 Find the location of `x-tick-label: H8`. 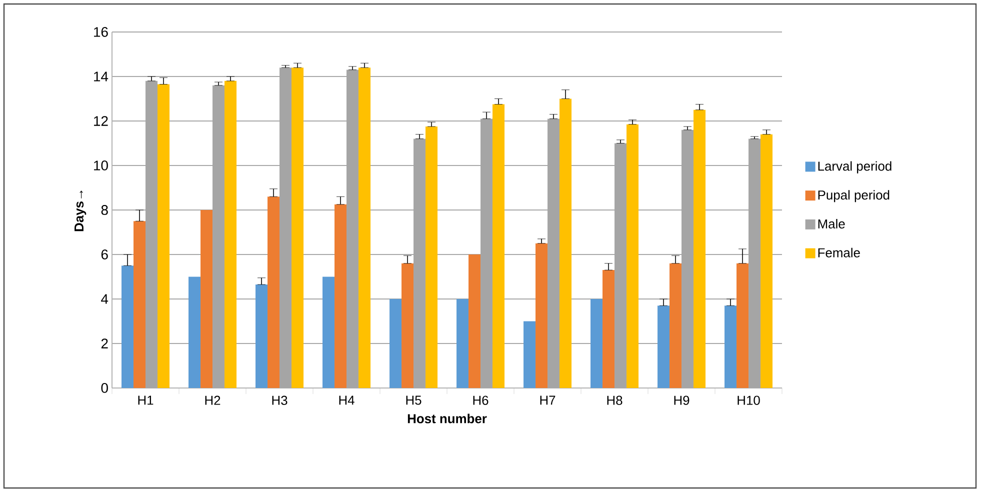

x-tick-label: H8 is located at coordinates (614, 400).